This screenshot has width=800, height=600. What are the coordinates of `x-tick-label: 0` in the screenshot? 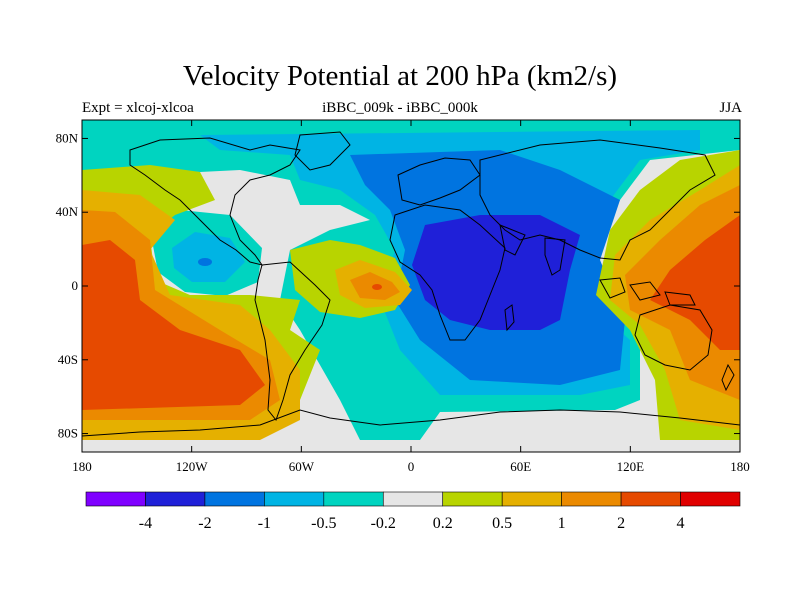 It's located at (411, 466).